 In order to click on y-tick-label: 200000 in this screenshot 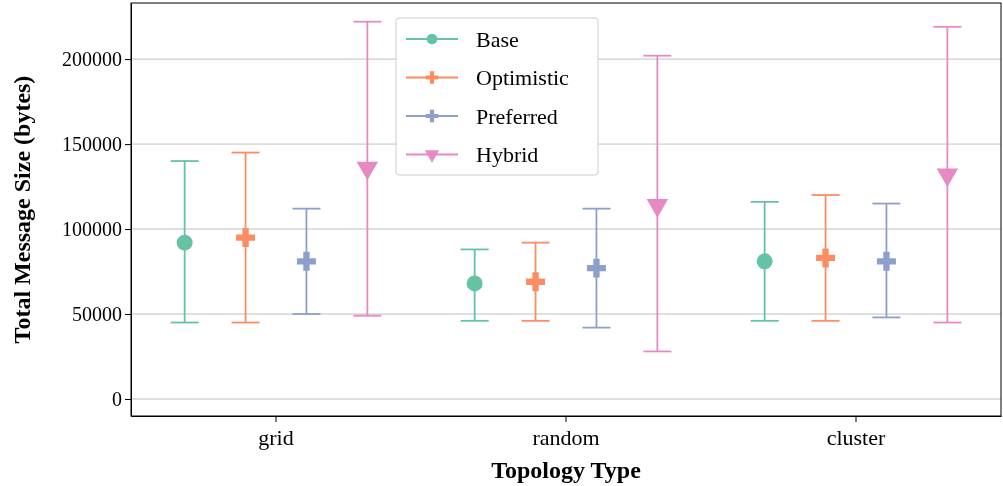, I will do `click(92, 58)`.